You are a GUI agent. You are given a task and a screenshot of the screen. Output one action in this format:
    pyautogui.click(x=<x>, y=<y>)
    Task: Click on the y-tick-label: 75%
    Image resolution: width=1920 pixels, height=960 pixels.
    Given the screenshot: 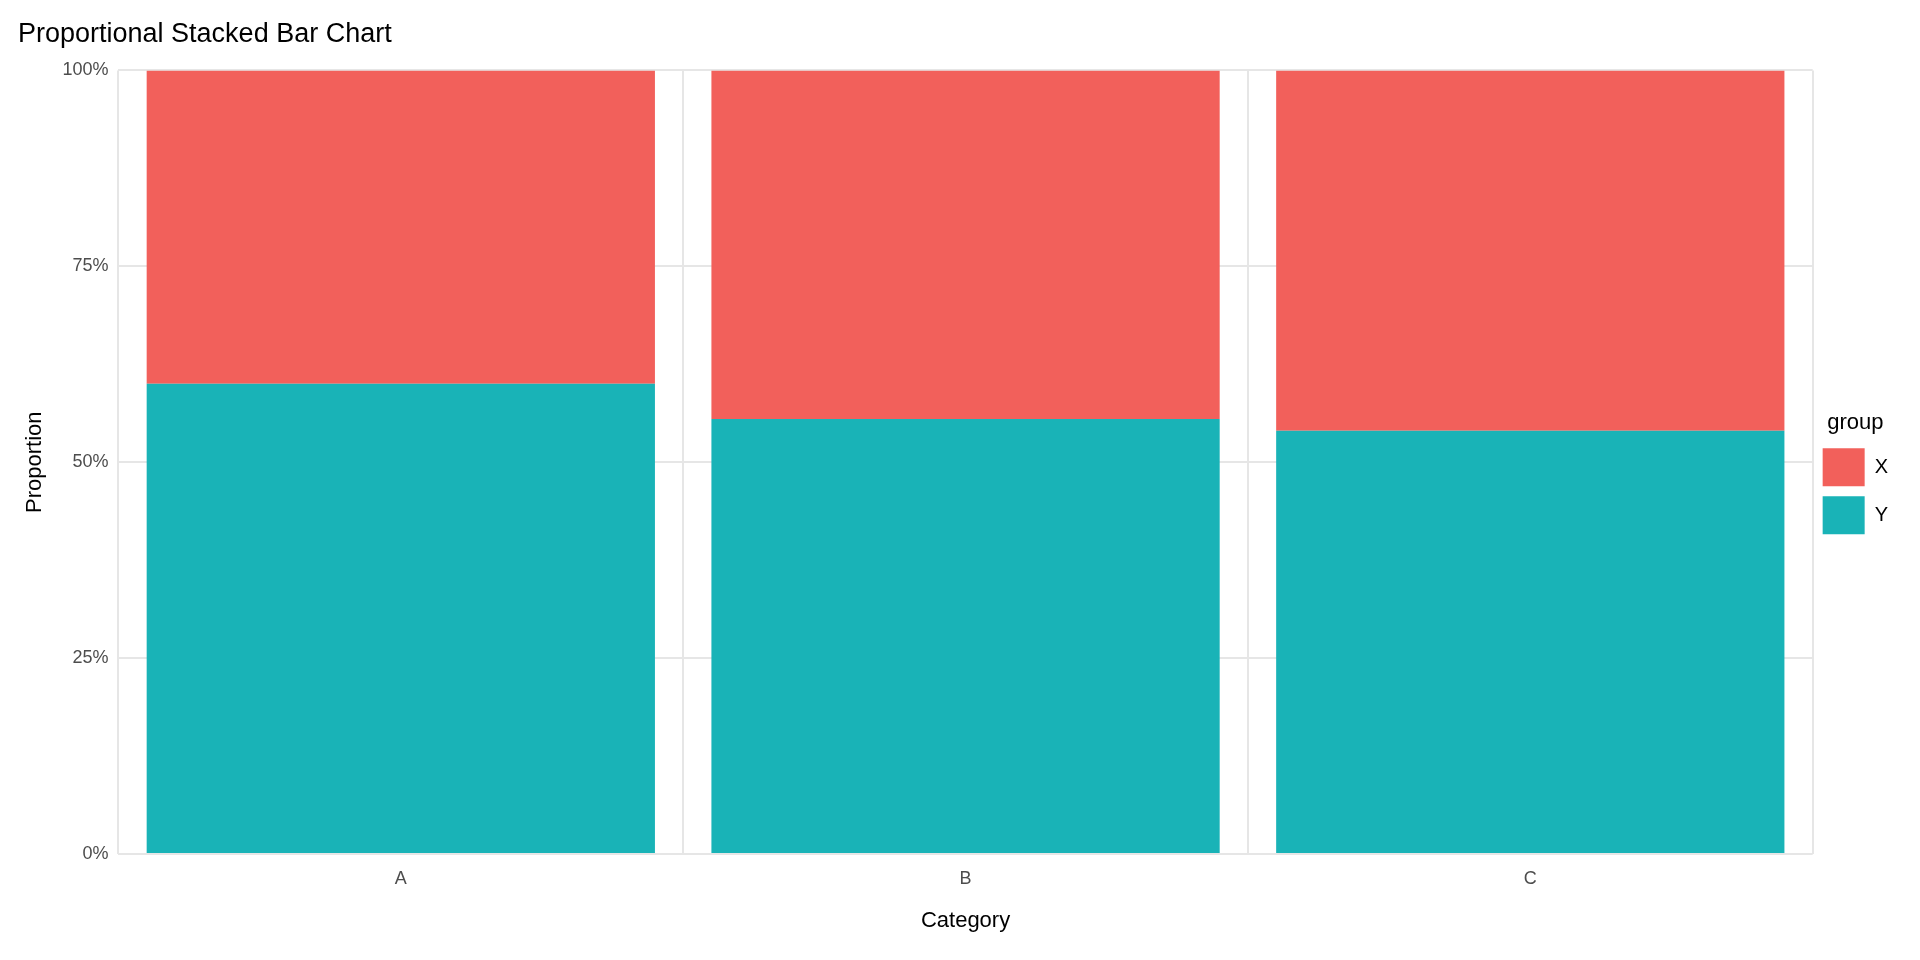 What is the action you would take?
    pyautogui.click(x=90, y=265)
    